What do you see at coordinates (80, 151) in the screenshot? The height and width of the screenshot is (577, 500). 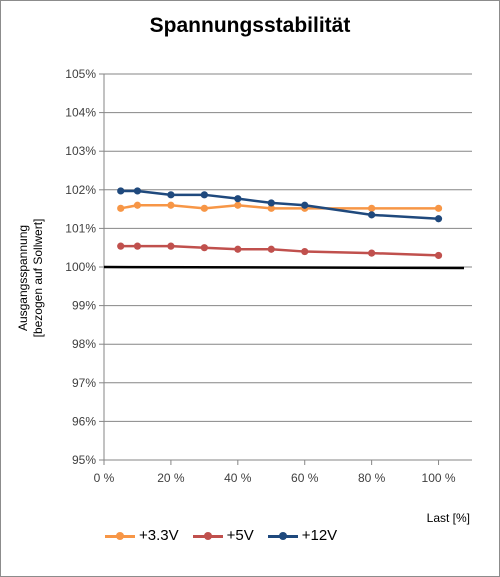 I see `y-tick-label: 103%` at bounding box center [80, 151].